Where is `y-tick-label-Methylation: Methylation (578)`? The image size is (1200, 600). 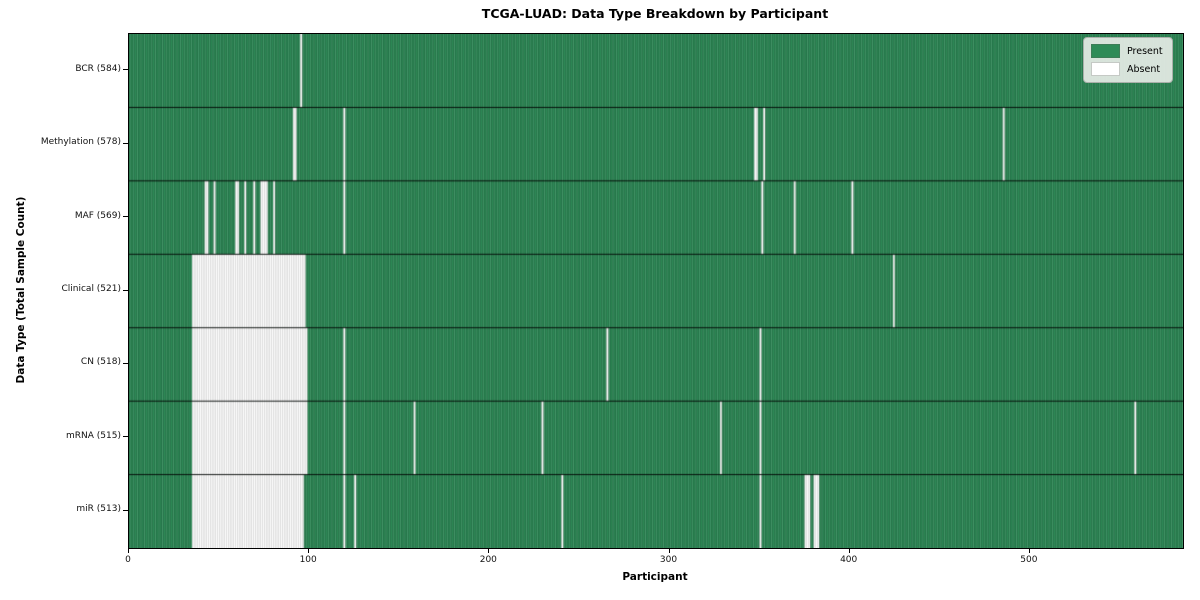 y-tick-label-Methylation: Methylation (578) is located at coordinates (80, 142).